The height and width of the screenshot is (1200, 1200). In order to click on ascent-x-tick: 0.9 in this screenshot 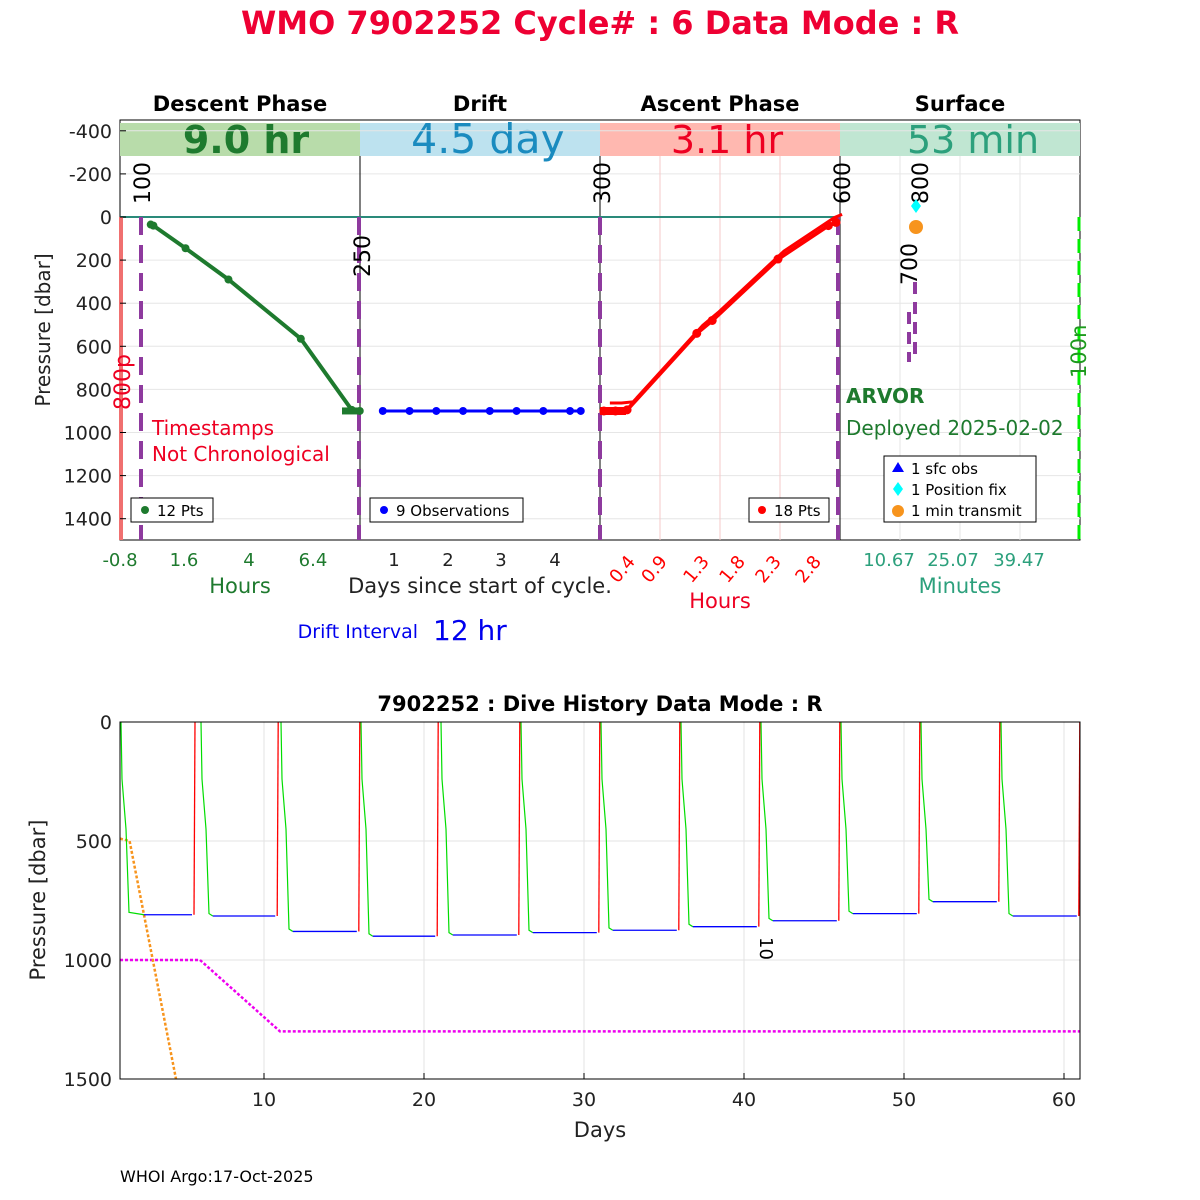, I will do `click(654, 569)`.